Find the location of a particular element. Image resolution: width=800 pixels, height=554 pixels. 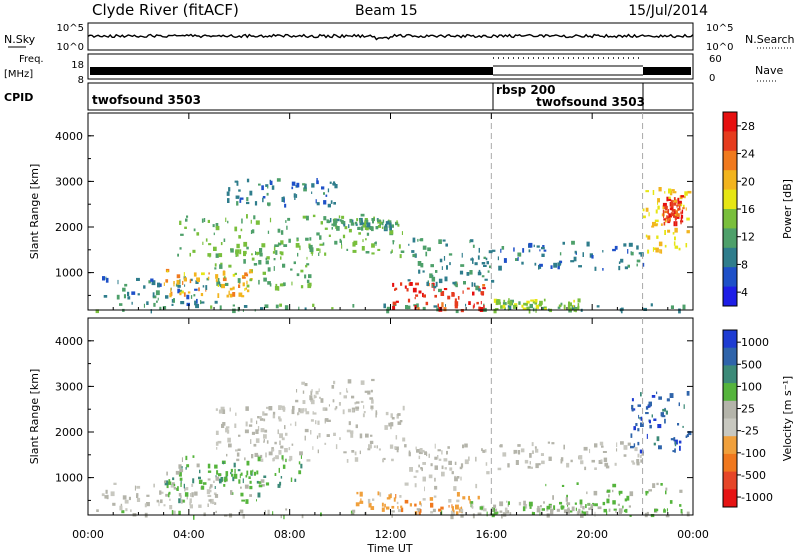

time-axis-label: Time UT is located at coordinates (389, 548).